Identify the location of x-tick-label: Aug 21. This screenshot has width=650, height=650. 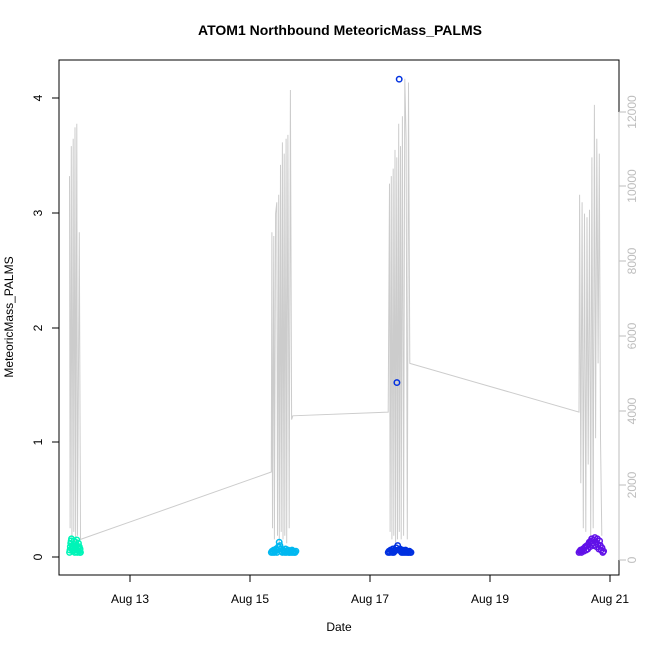
(610, 599).